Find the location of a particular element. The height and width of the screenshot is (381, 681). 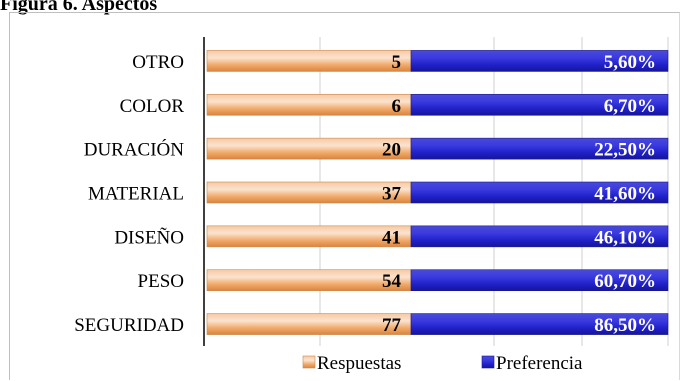

data-label-respuestas: 20 is located at coordinates (391, 150).